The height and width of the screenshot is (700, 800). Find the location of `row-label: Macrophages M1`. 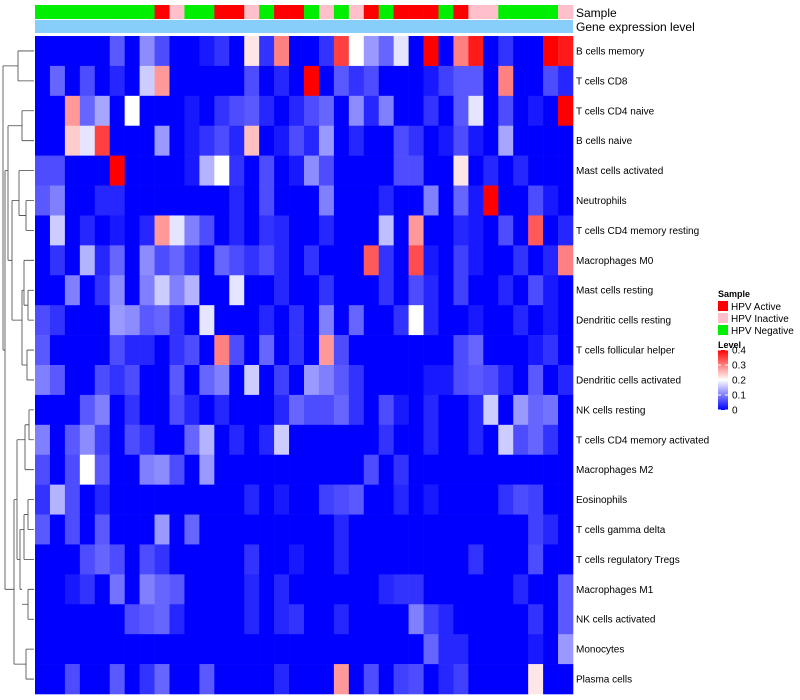

row-label: Macrophages M1 is located at coordinates (615, 590).